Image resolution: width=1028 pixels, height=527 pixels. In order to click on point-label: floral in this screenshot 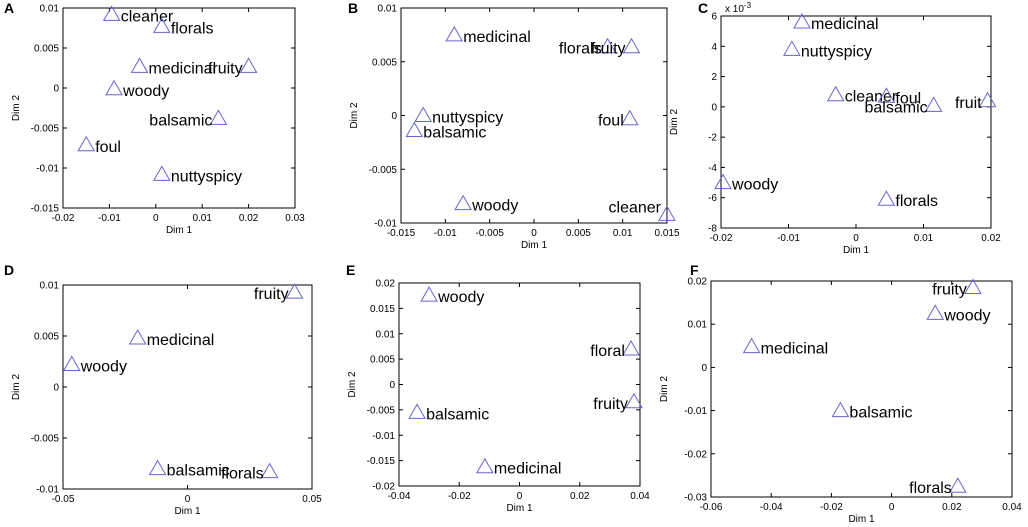, I will do `click(607, 351)`.